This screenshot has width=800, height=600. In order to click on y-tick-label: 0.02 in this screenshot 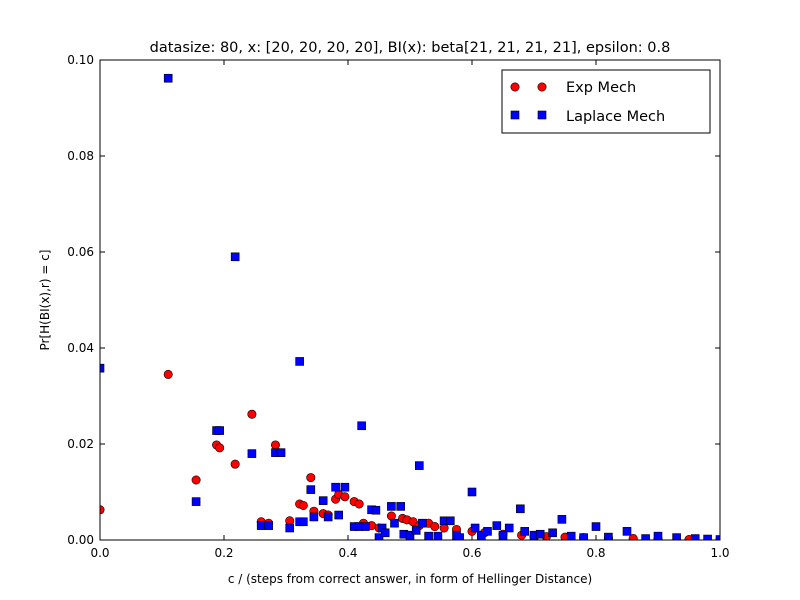, I will do `click(80, 444)`.